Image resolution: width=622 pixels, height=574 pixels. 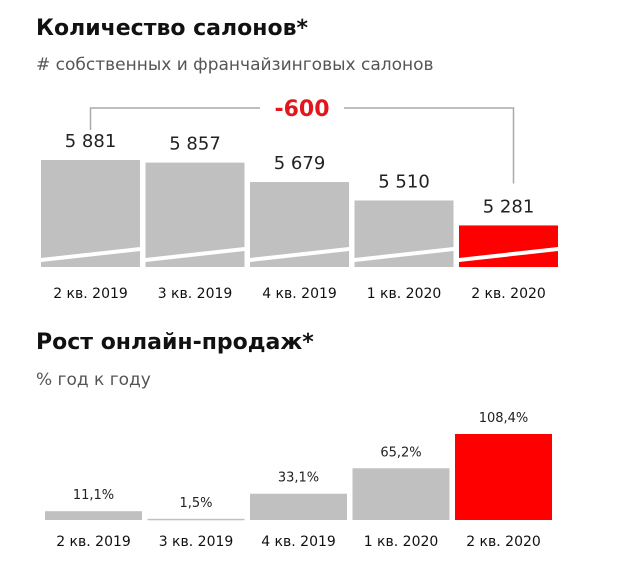 What do you see at coordinates (300, 163) in the screenshot?
I see `data-label: 5 679` at bounding box center [300, 163].